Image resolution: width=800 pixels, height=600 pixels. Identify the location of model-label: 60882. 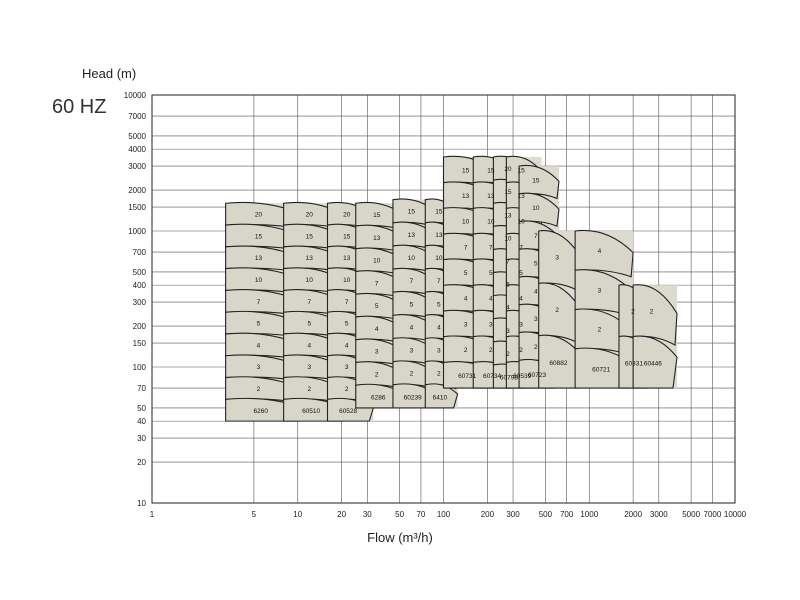
(558, 363).